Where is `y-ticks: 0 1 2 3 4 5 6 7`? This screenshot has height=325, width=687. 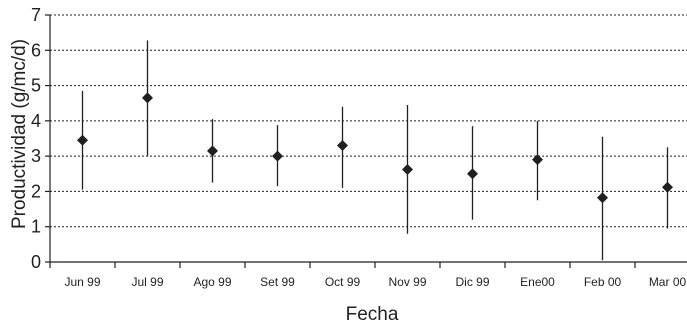
y-ticks: 0 1 2 3 4 5 6 7 is located at coordinates (40, 138).